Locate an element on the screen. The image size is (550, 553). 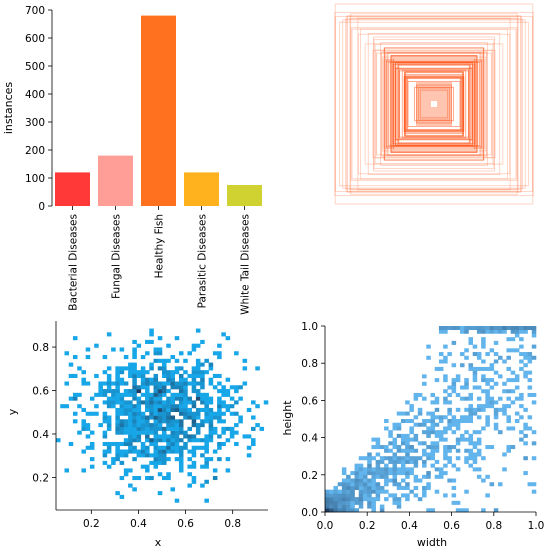
bounding-box is located at coordinates (434, 104).